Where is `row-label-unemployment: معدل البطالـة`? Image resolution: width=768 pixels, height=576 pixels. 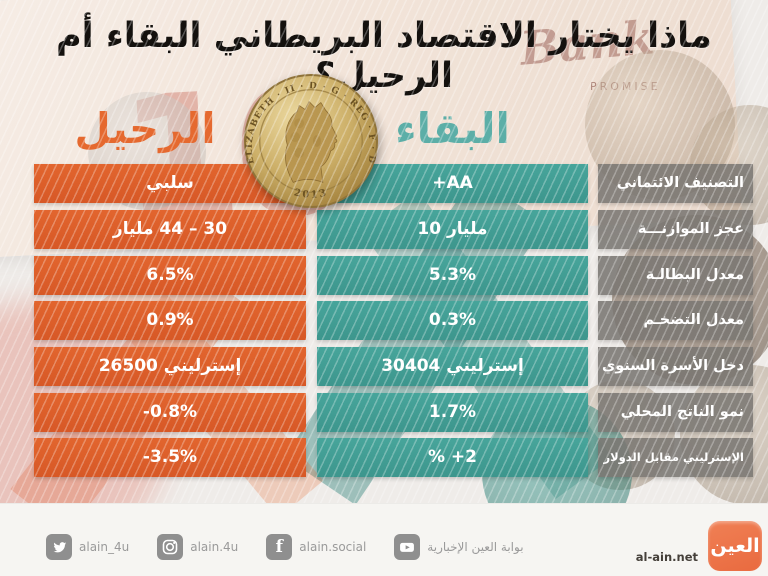
row-label-unemployment: معدل البطالـة is located at coordinates (675, 275).